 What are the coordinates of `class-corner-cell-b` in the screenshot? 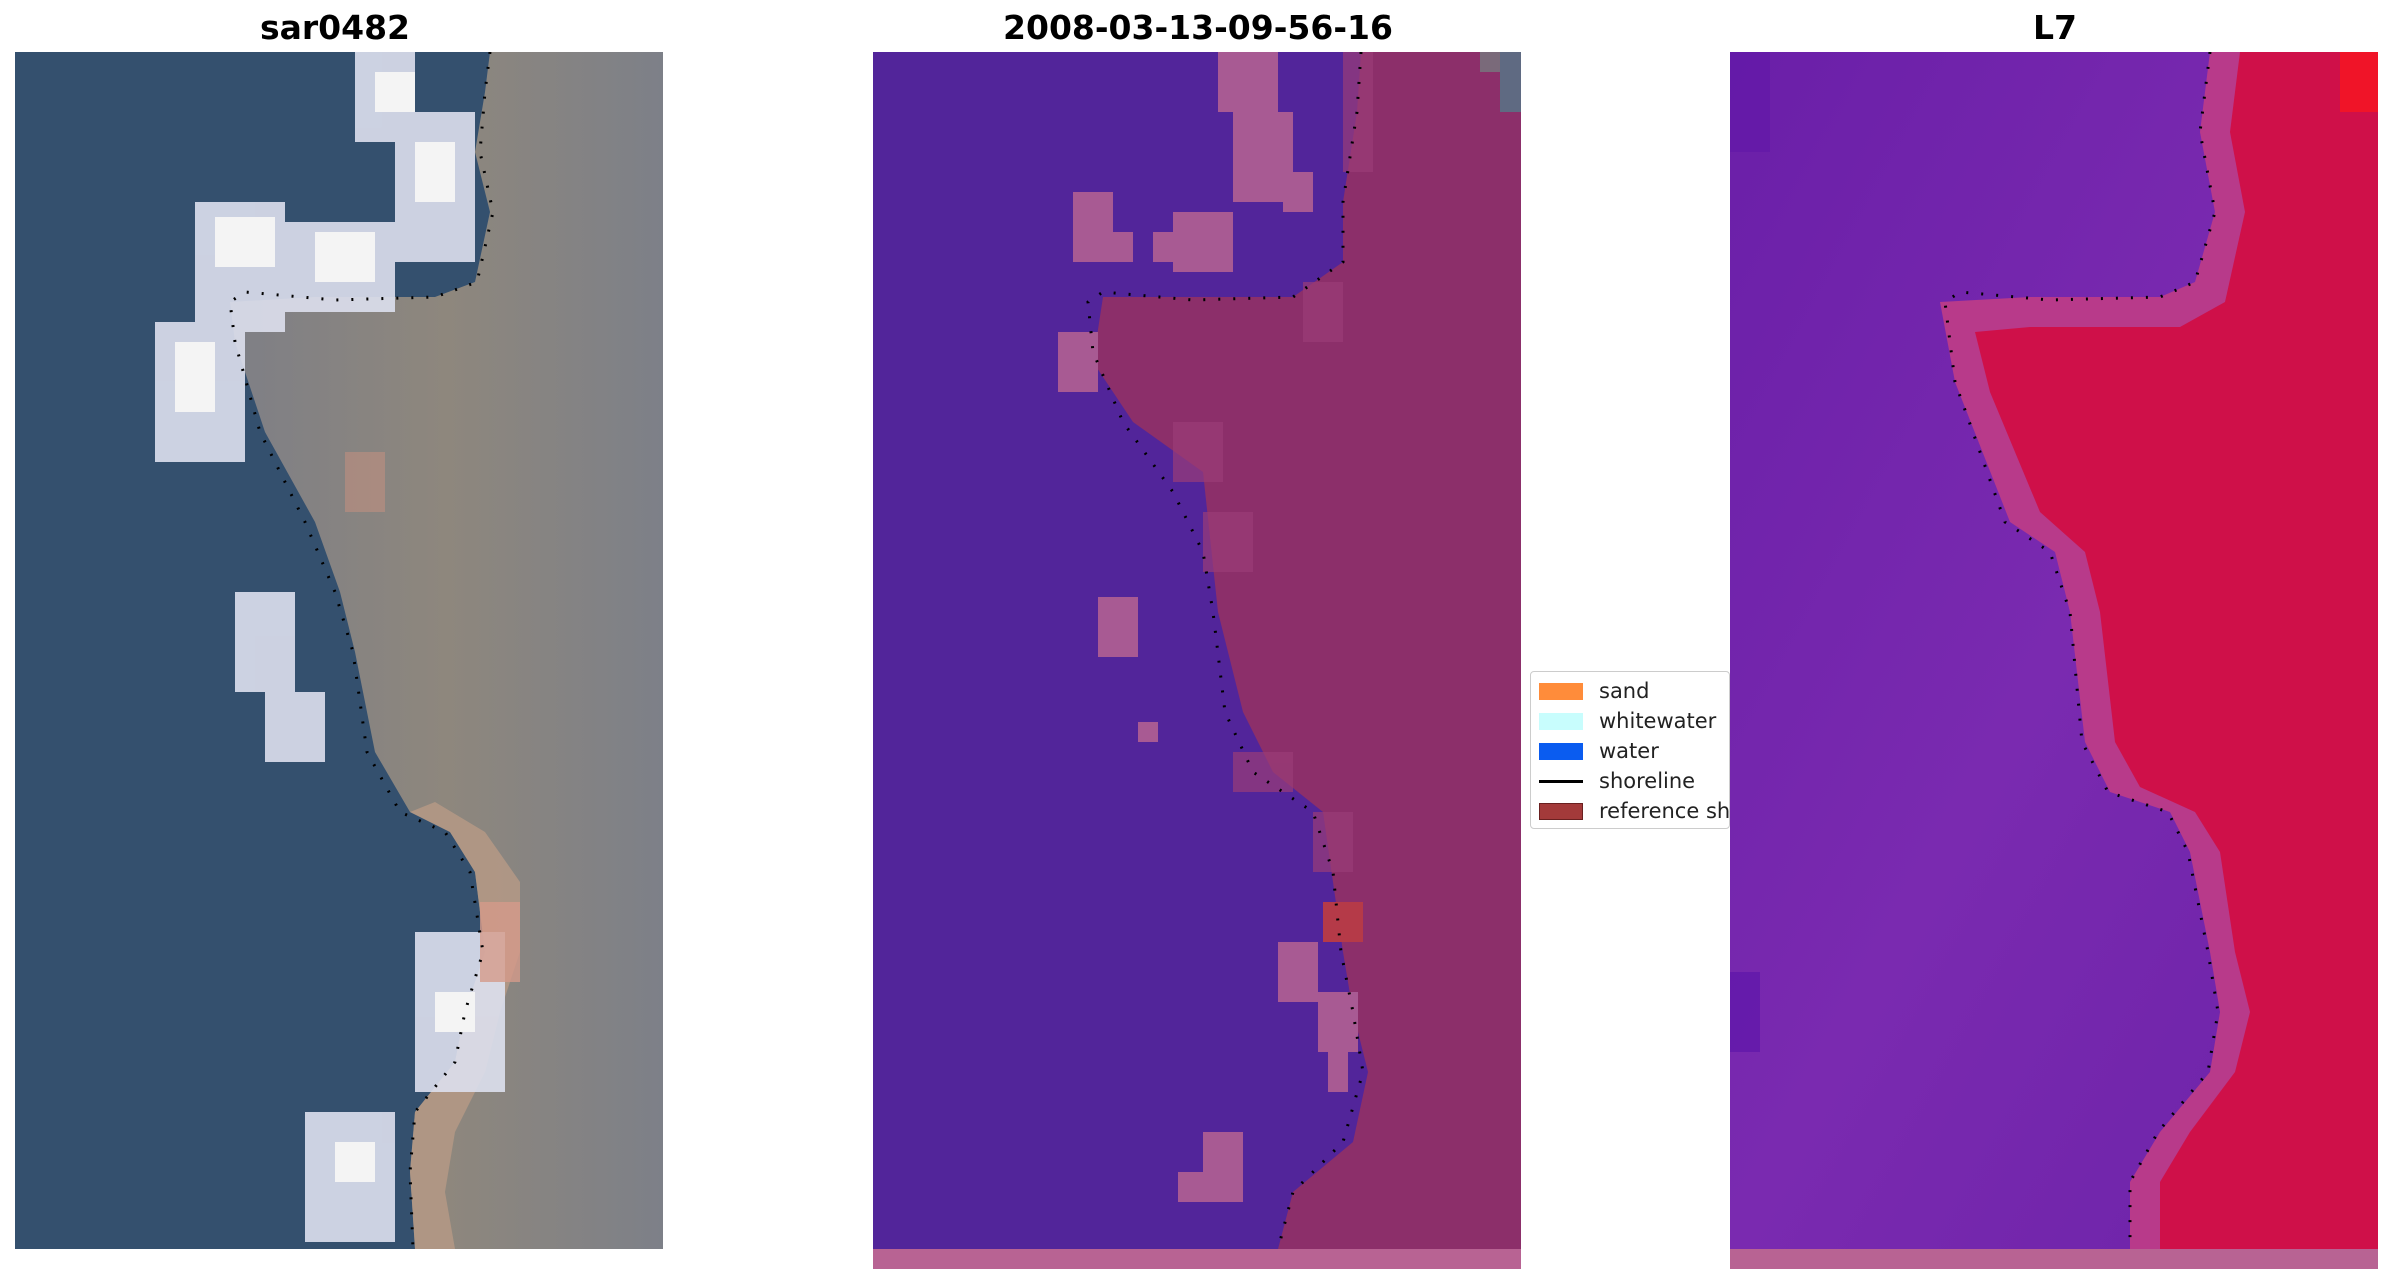 It's located at (1510, 82).